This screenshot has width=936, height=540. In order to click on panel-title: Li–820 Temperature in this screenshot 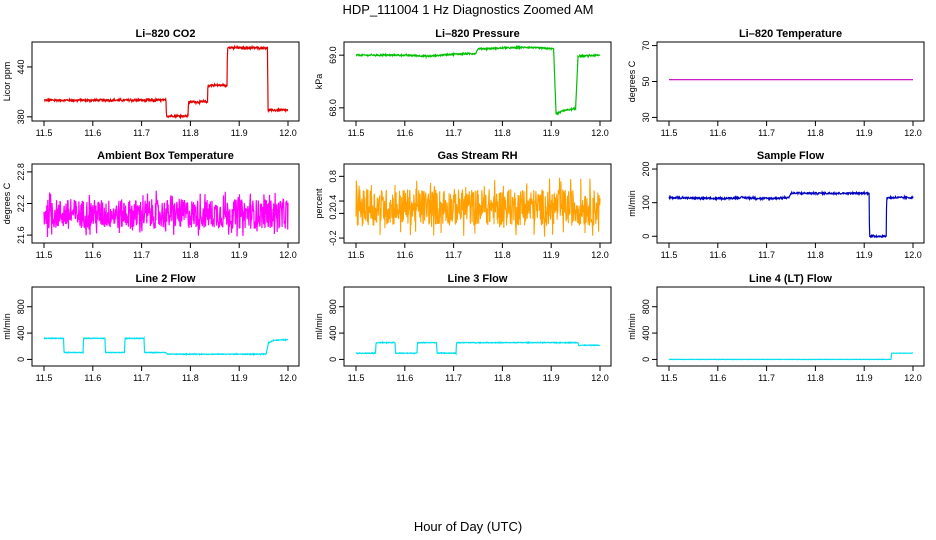, I will do `click(790, 34)`.